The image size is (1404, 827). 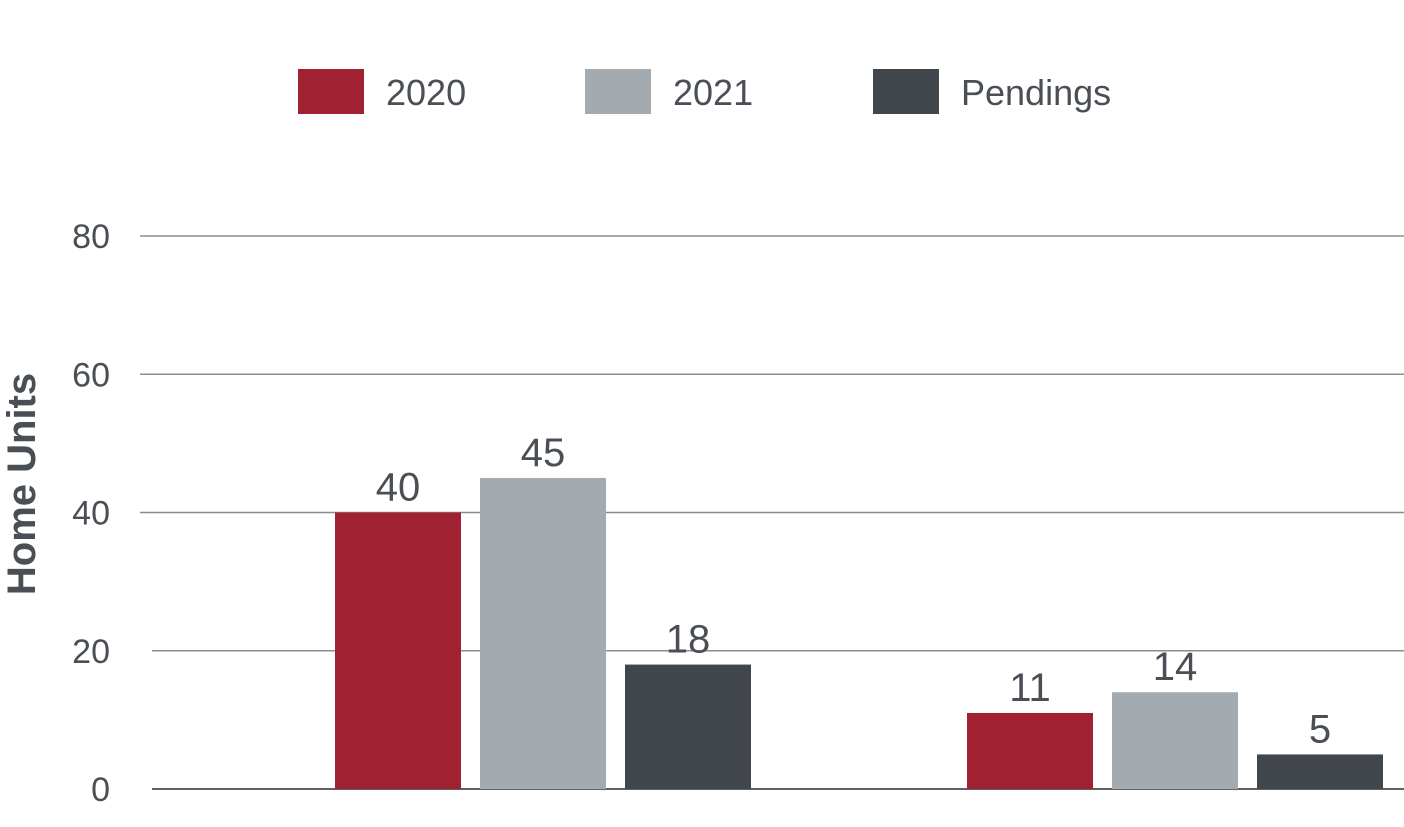 What do you see at coordinates (688, 640) in the screenshot?
I see `data-label: 18` at bounding box center [688, 640].